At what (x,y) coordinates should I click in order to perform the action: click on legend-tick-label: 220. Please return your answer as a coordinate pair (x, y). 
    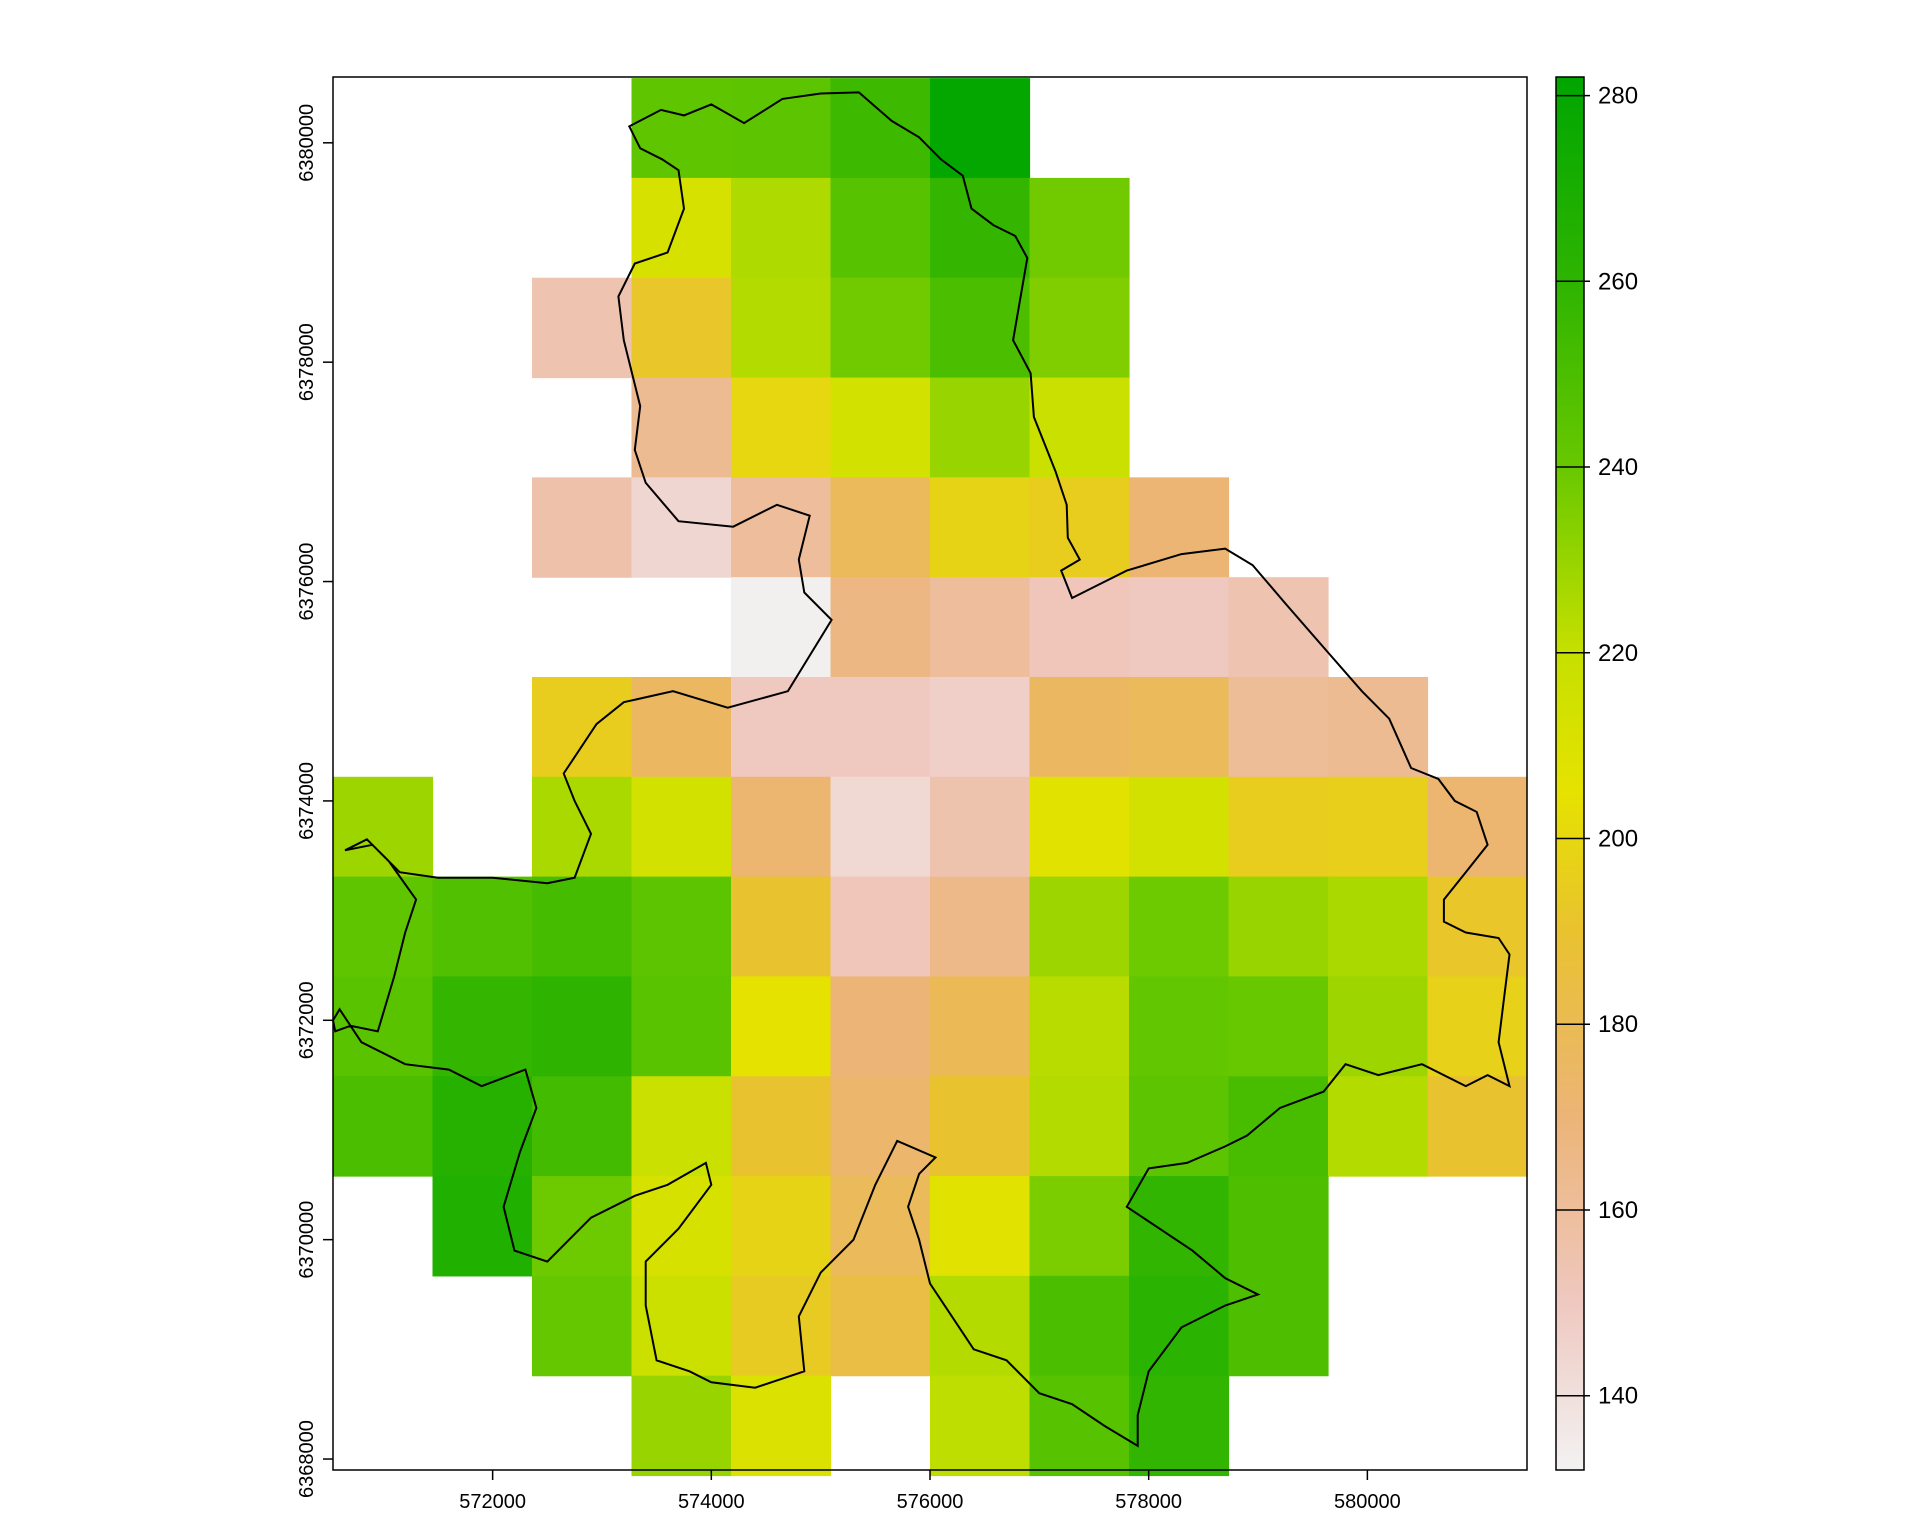
    Looking at the image, I should click on (1618, 653).